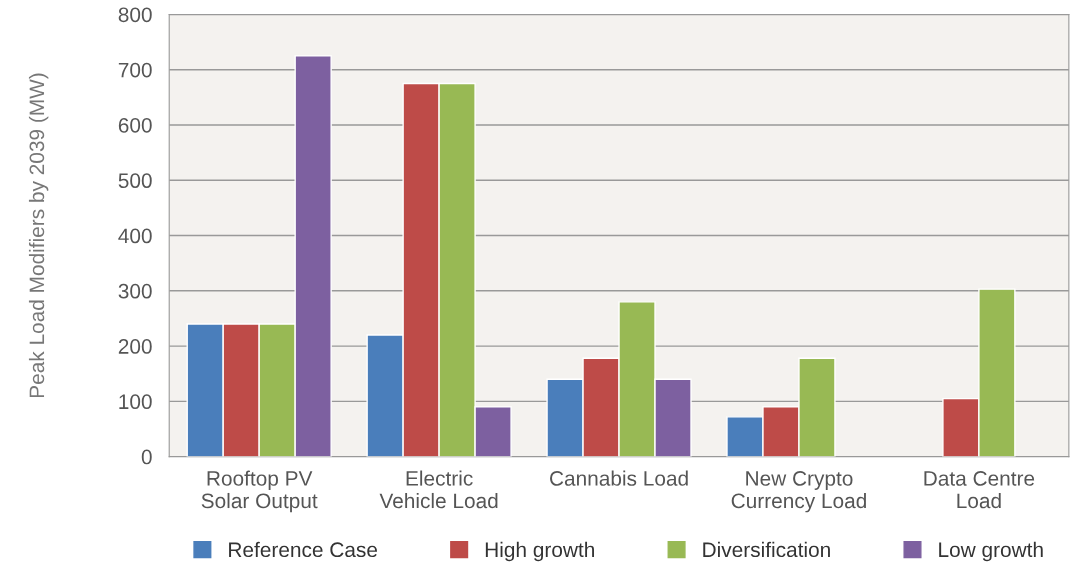 The image size is (1071, 578). I want to click on legend-label: Low growth, so click(991, 551).